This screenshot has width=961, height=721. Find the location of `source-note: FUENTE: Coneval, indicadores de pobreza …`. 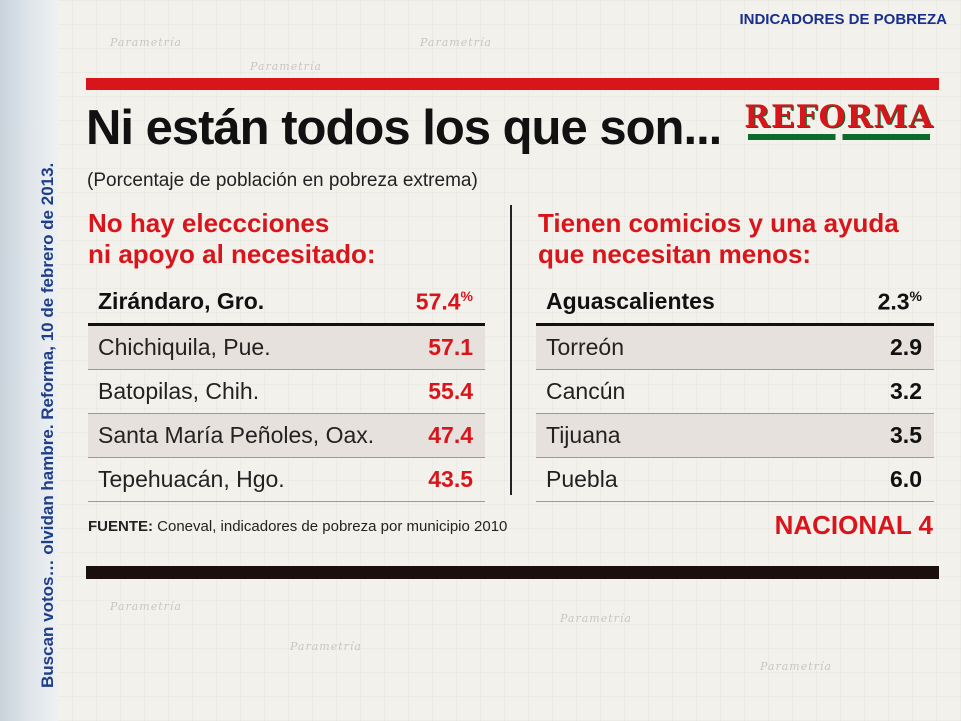

source-note: FUENTE: Coneval, indicadores de pobreza … is located at coordinates (297, 526).